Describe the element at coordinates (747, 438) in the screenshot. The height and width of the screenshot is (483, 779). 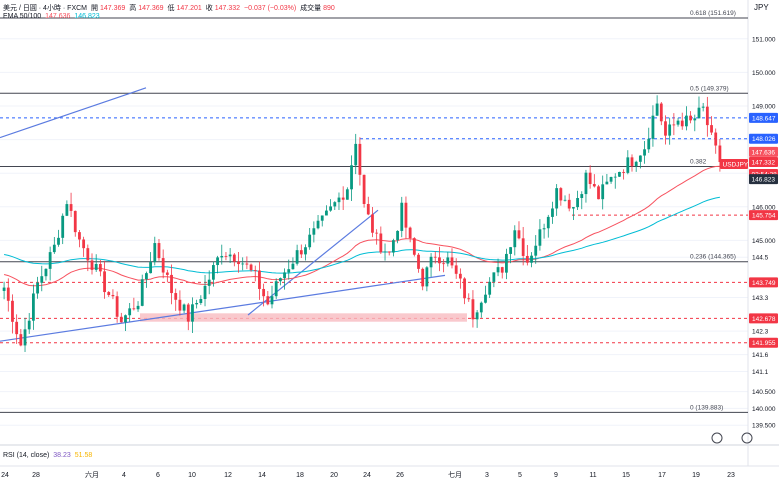
I see `scroll-right-icon` at that location.